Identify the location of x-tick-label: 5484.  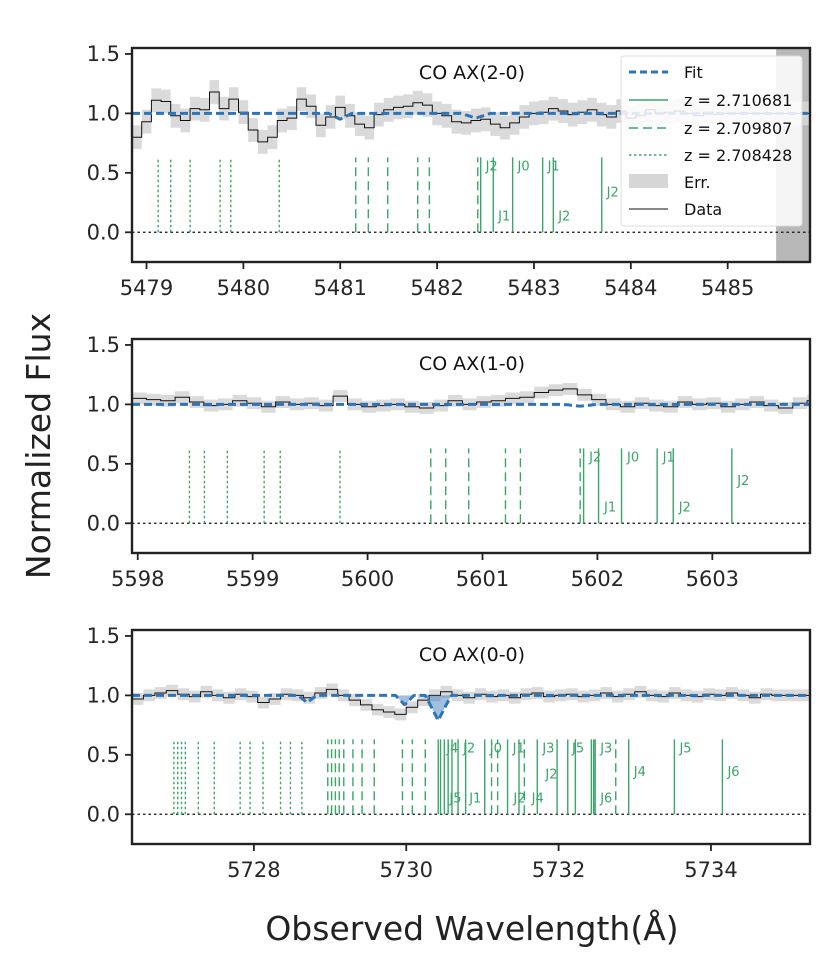
(630, 288).